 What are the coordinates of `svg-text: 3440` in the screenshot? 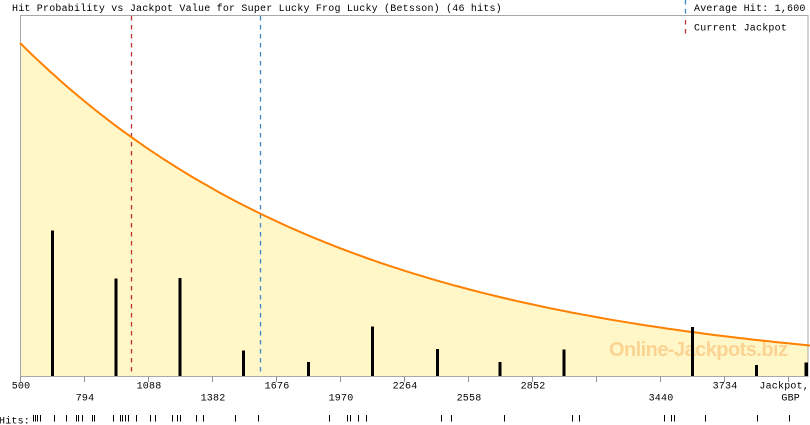 It's located at (661, 399).